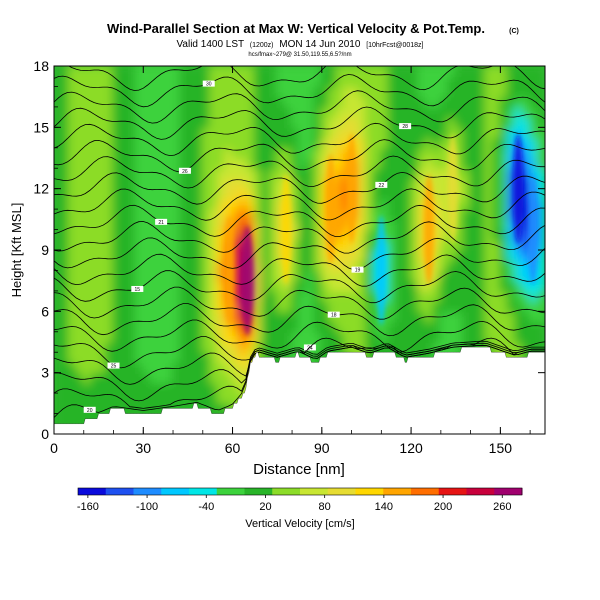  What do you see at coordinates (206, 507) in the screenshot?
I see `colorbar-tick-label: -40` at bounding box center [206, 507].